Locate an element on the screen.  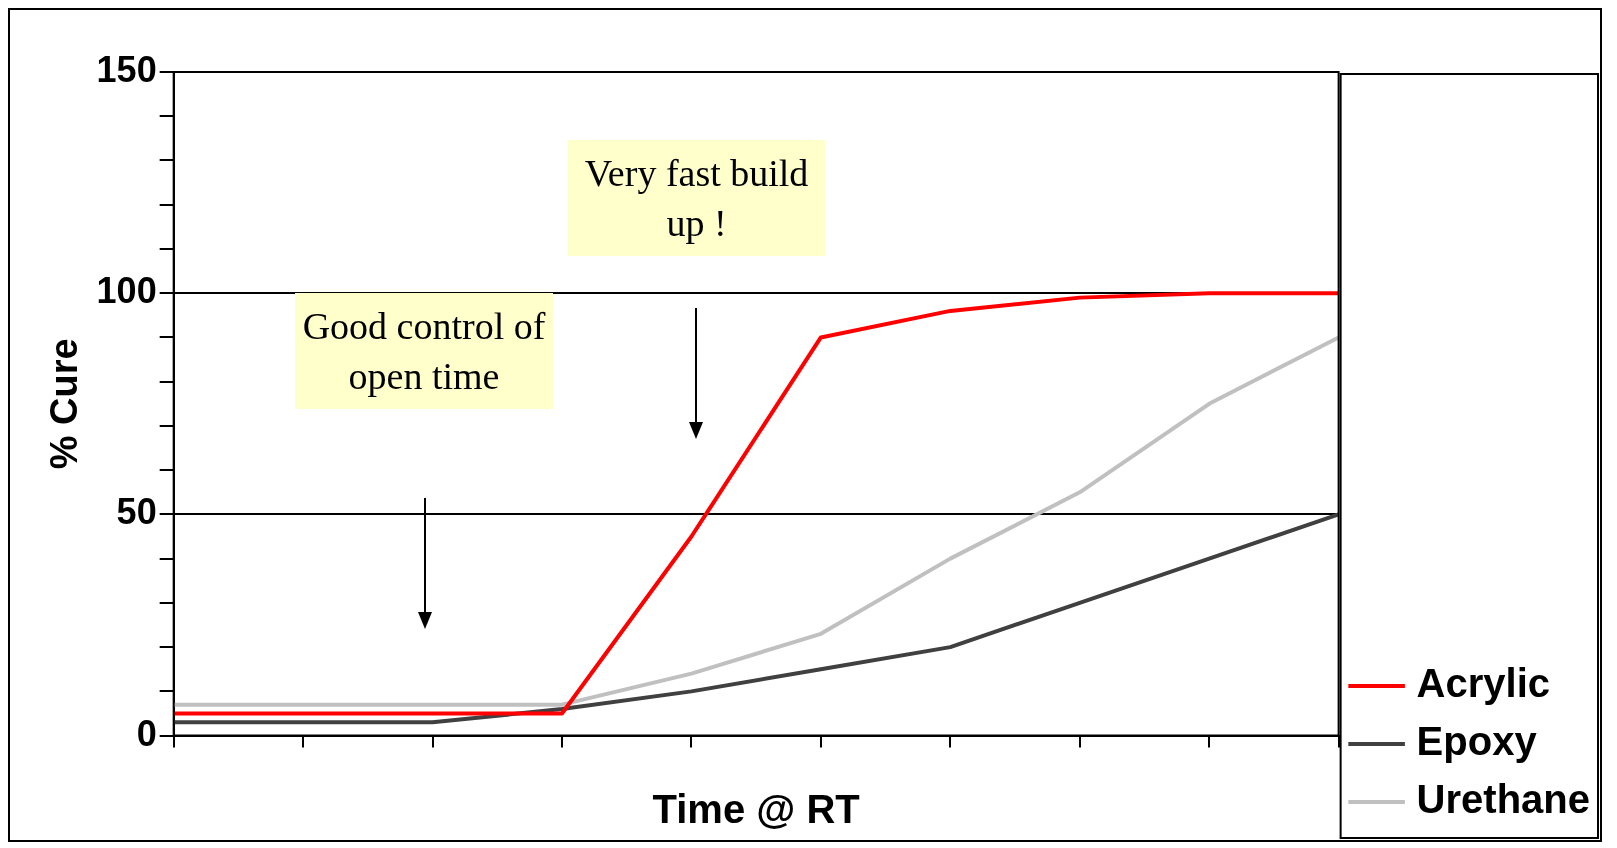
y-axis-title: % Cure is located at coordinates (64, 404).